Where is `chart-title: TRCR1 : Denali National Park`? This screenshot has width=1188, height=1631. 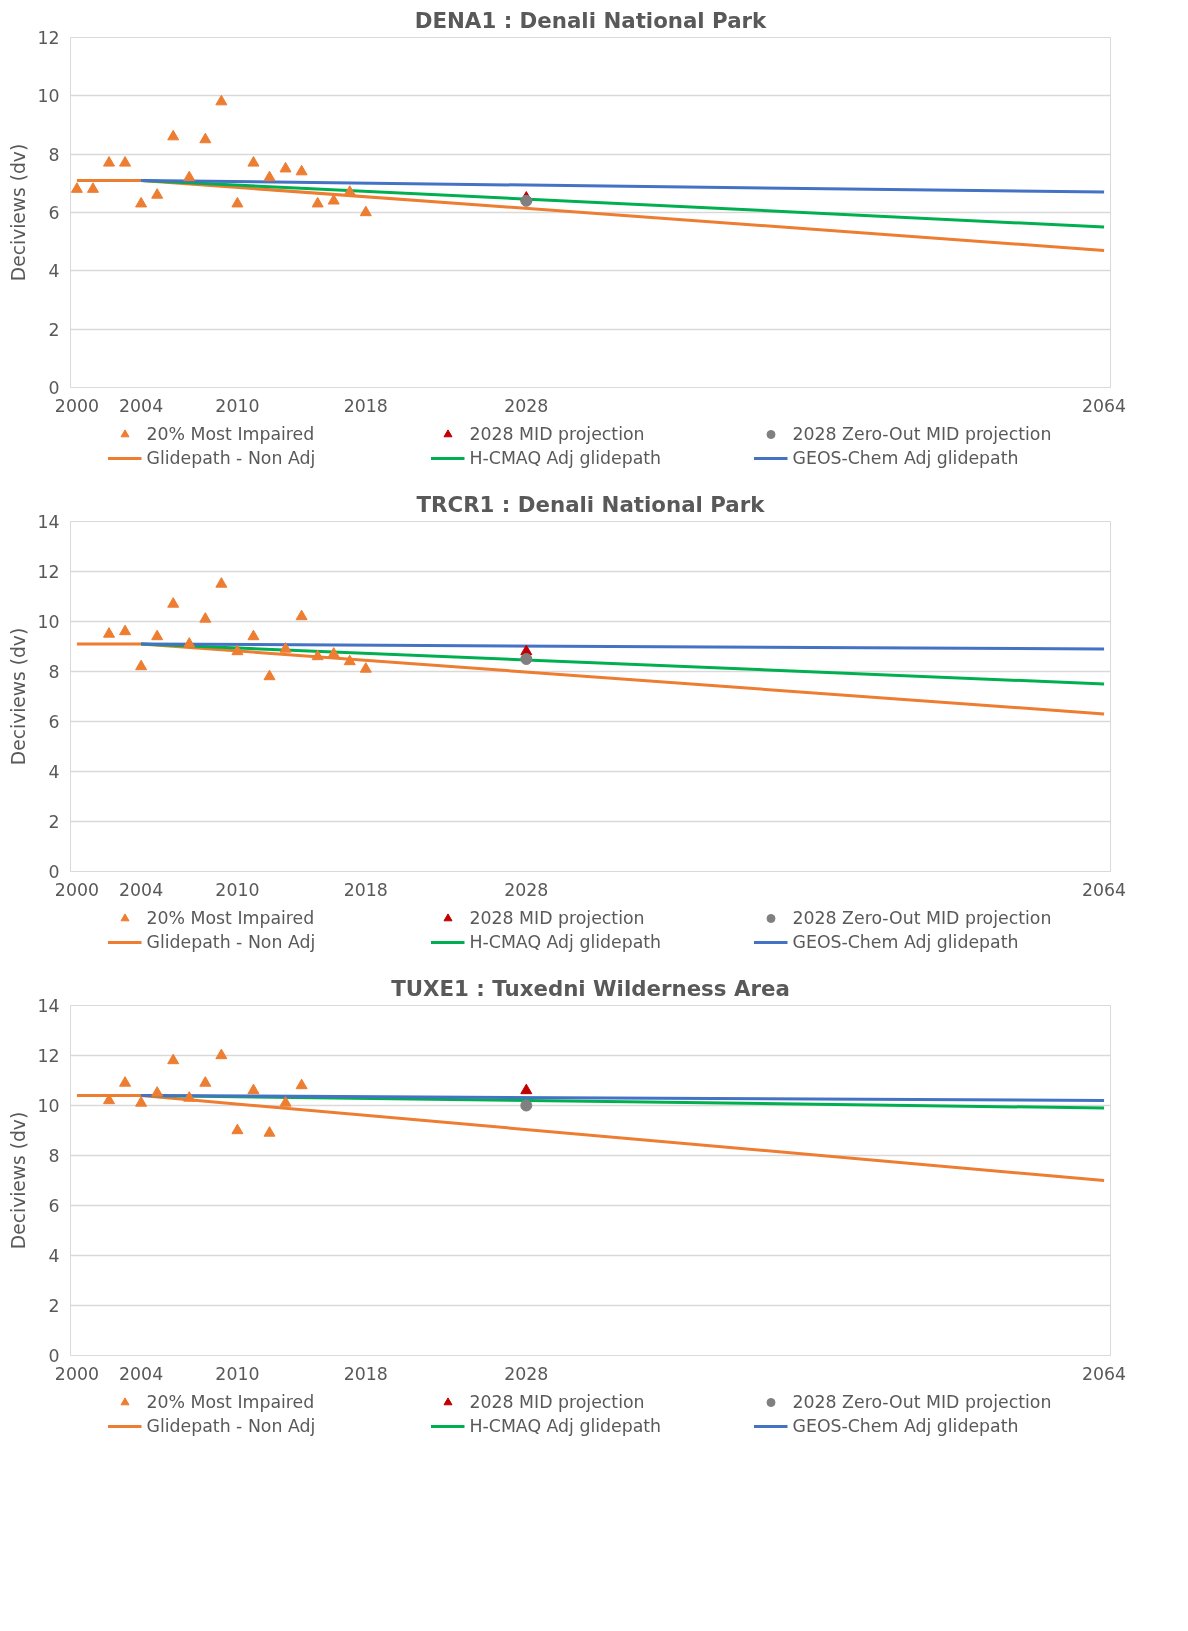
chart-title: TRCR1 : Denali National Park is located at coordinates (591, 504).